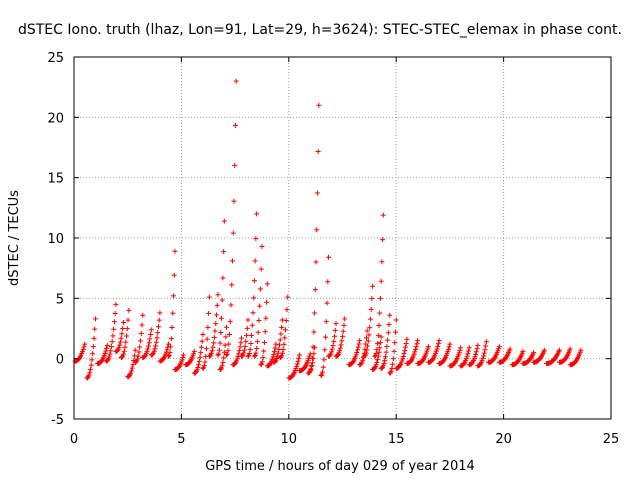 The height and width of the screenshot is (480, 640). What do you see at coordinates (55, 58) in the screenshot?
I see `y-tick-label: 25` at bounding box center [55, 58].